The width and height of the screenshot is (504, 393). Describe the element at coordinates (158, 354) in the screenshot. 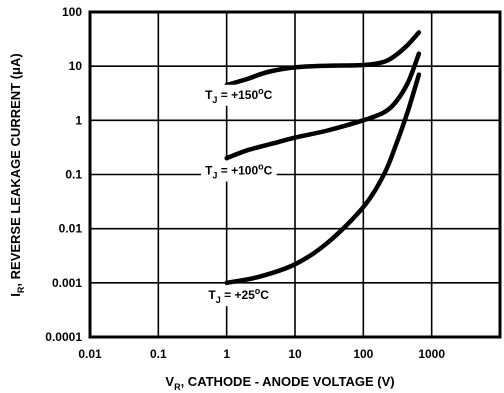

I see `x-tick-label-1: 0.1` at that location.